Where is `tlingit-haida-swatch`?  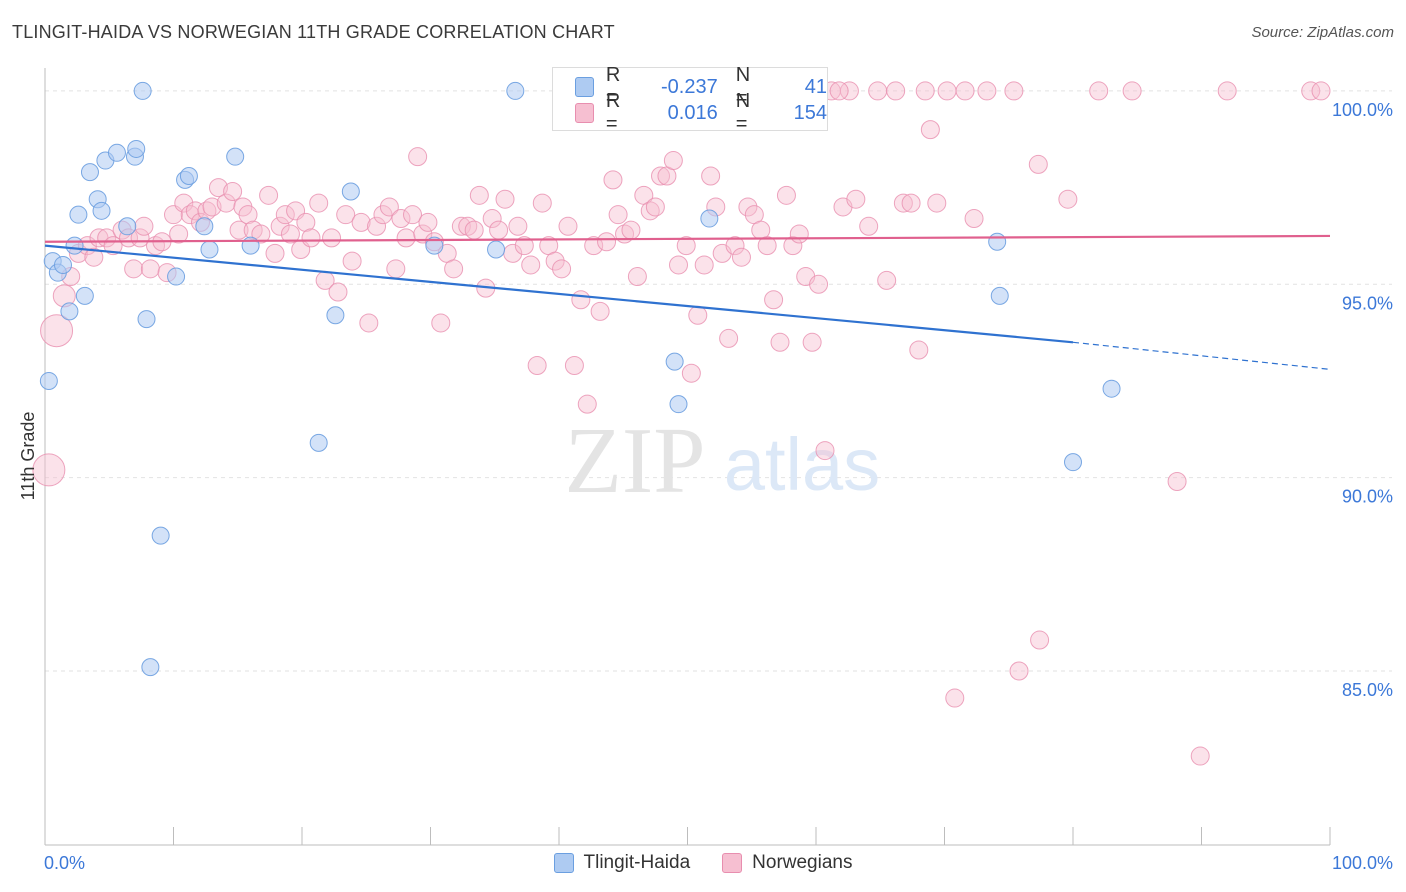 tlingit-haida-swatch is located at coordinates (563, 863).